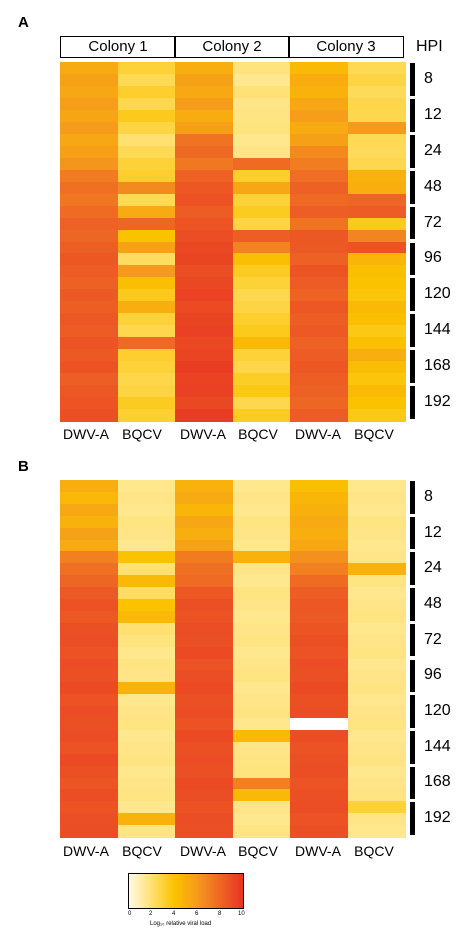  Describe the element at coordinates (142, 434) in the screenshot. I see `col-label-a-2: BQCV` at that location.